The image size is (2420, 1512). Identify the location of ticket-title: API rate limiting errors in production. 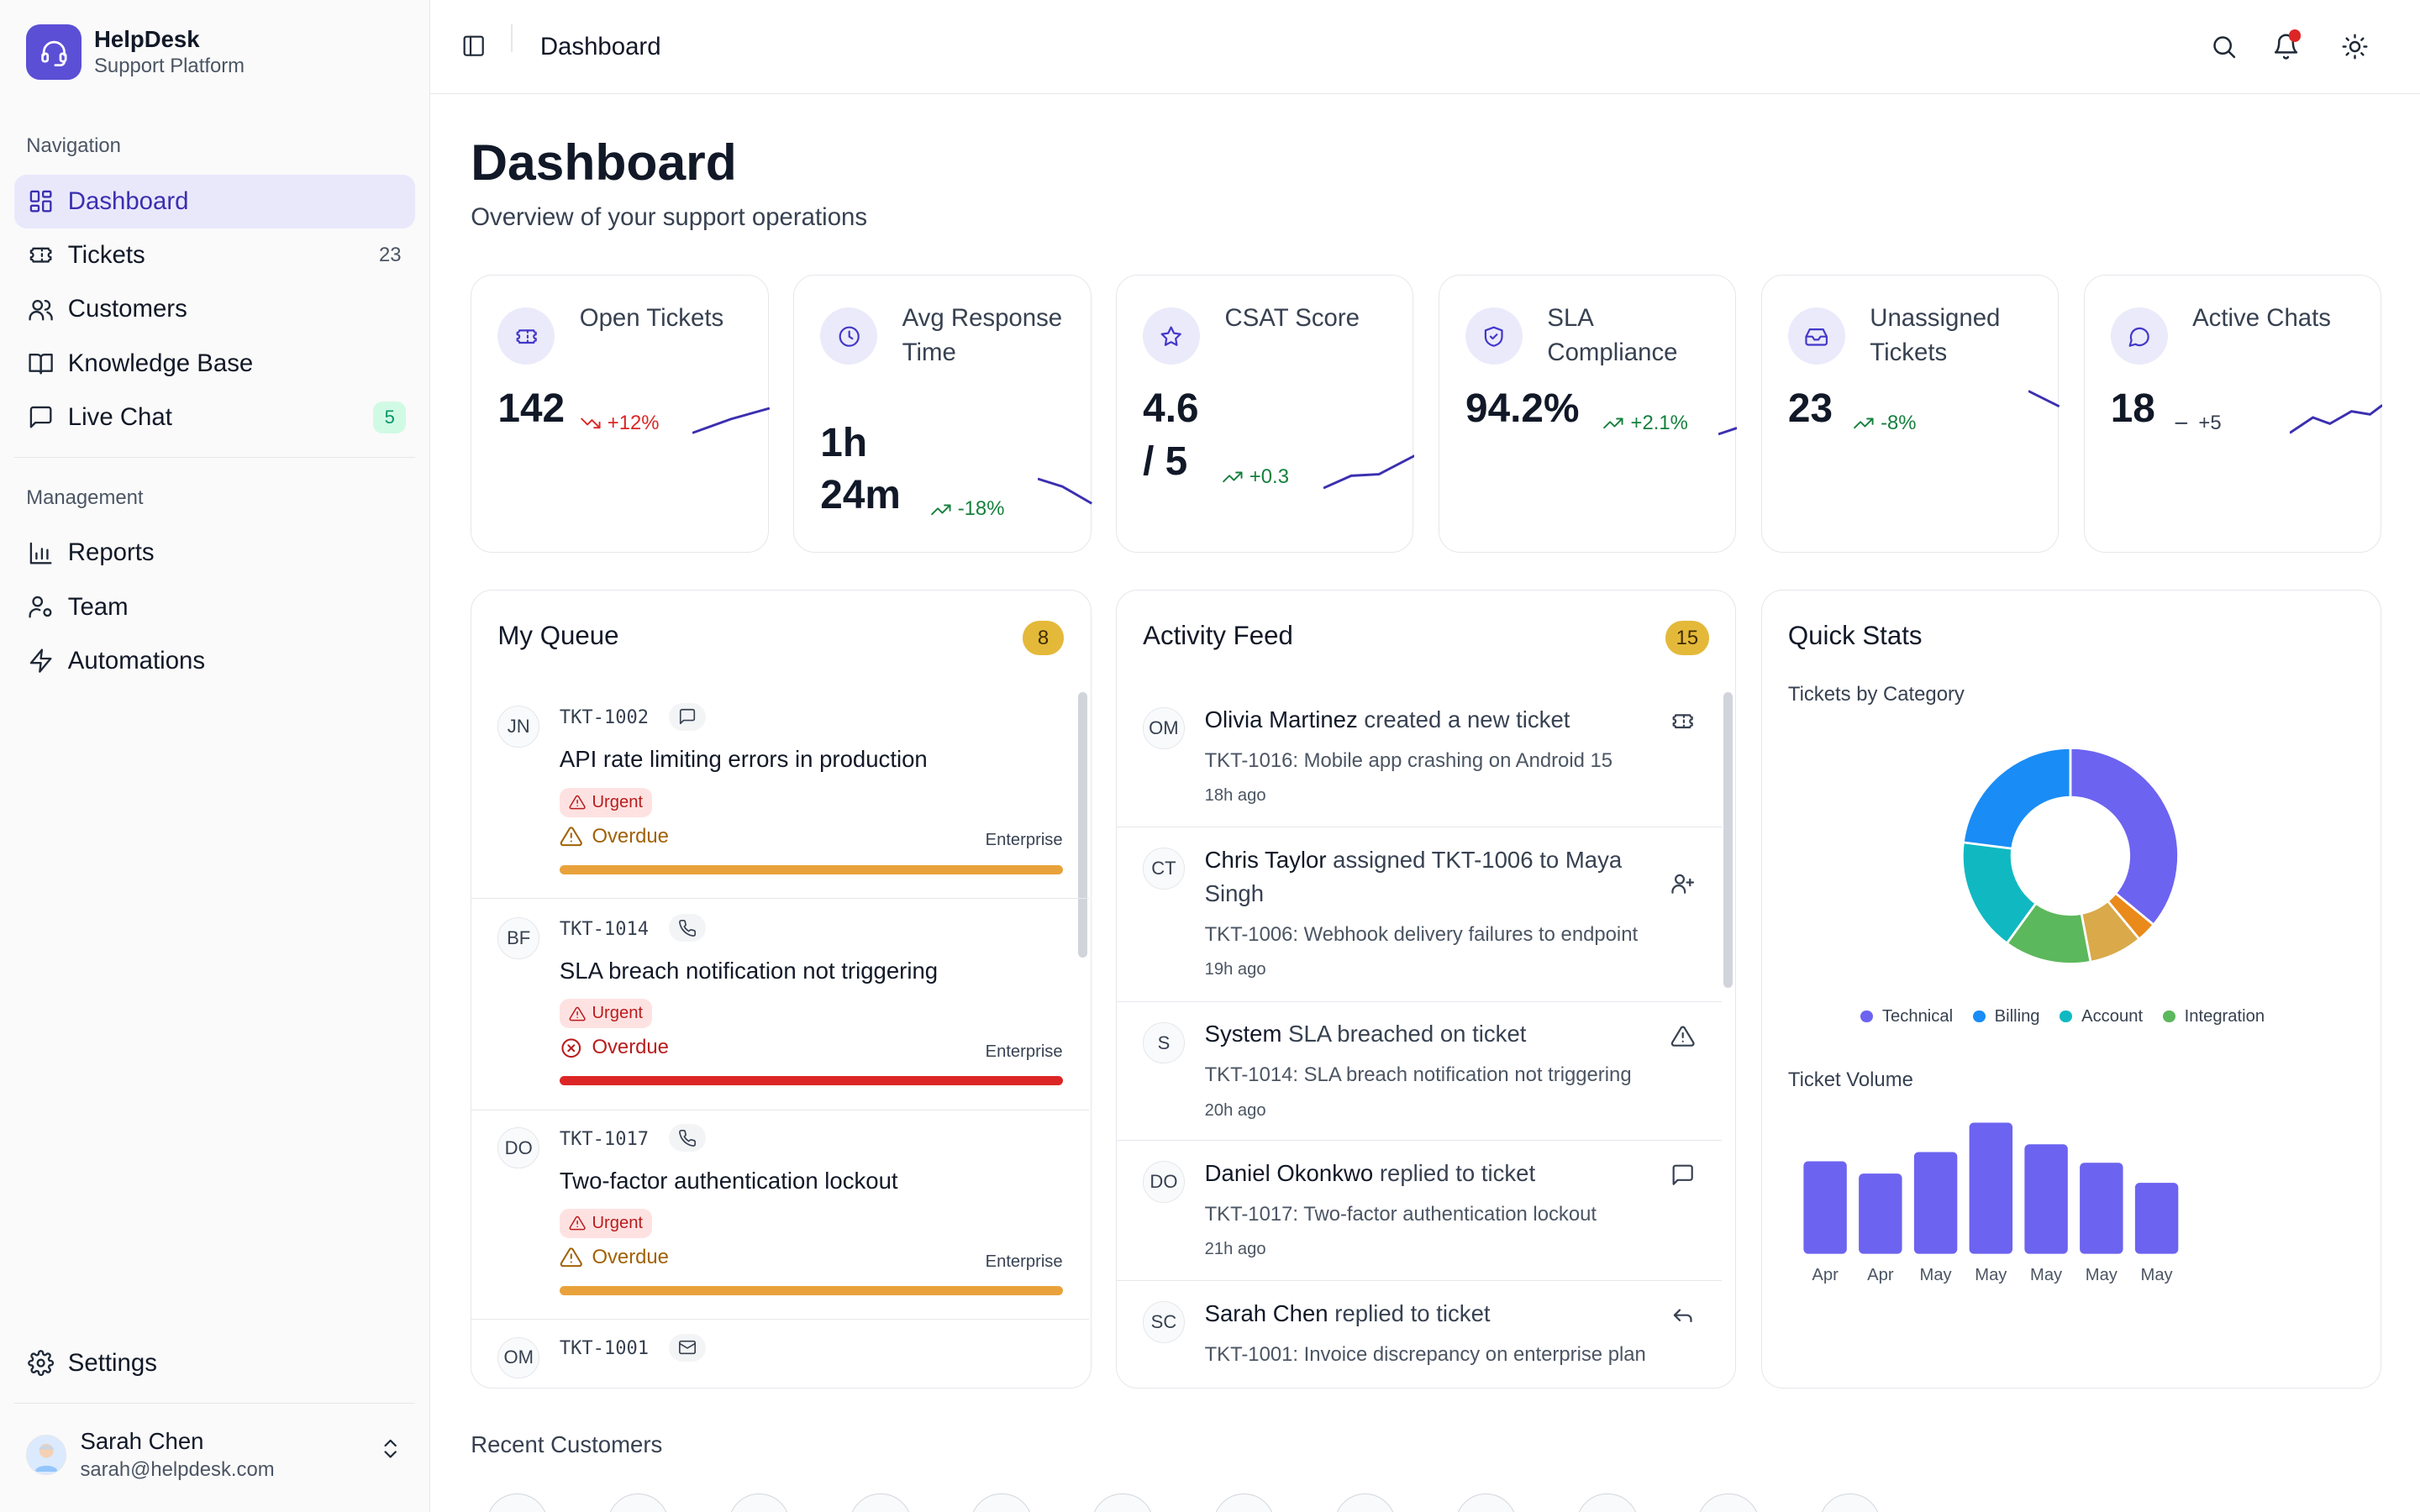
(743, 759).